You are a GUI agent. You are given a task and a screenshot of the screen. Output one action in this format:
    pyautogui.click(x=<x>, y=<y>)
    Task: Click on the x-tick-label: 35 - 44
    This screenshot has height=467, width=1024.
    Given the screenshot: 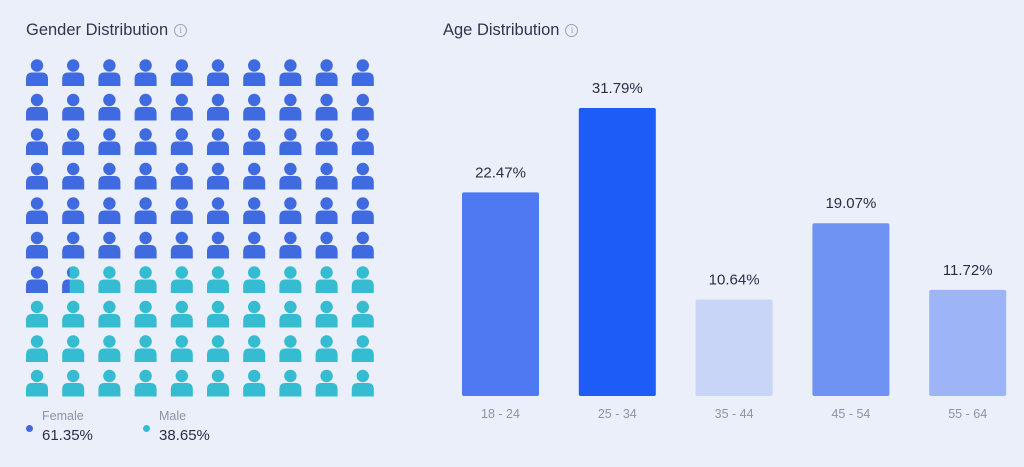 What is the action you would take?
    pyautogui.click(x=734, y=414)
    